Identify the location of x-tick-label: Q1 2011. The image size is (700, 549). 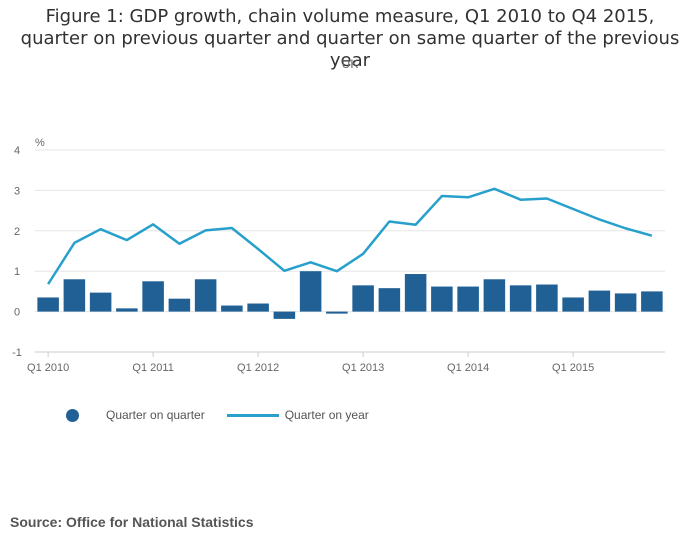
(152, 368).